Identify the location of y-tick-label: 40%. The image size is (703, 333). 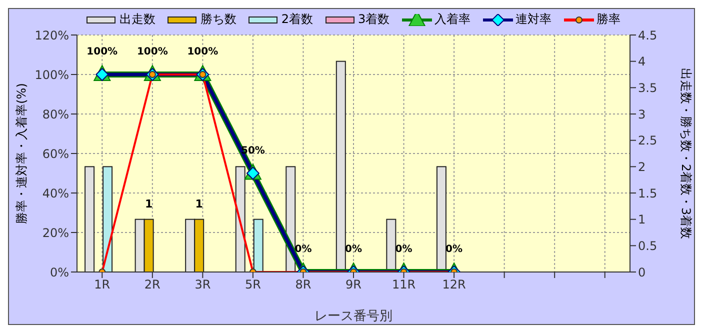
(55, 193).